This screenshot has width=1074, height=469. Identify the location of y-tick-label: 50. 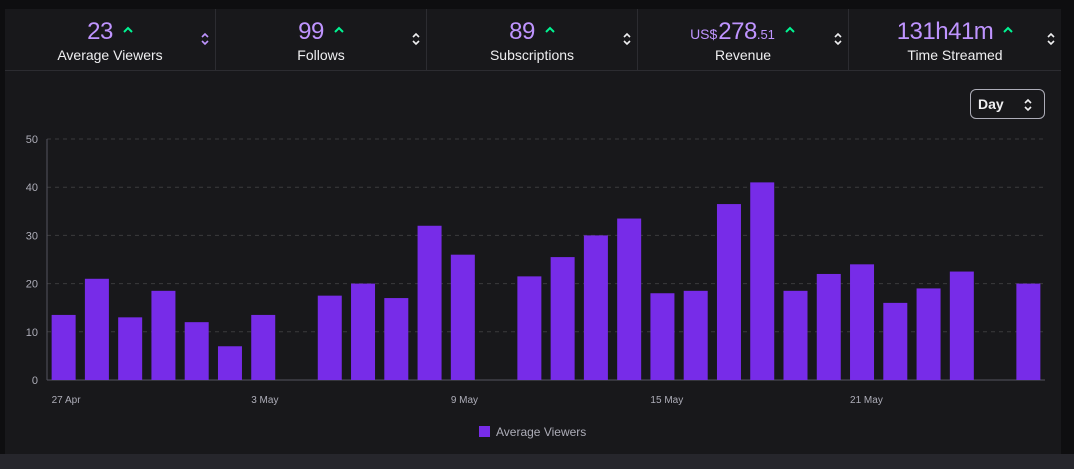
(32, 140).